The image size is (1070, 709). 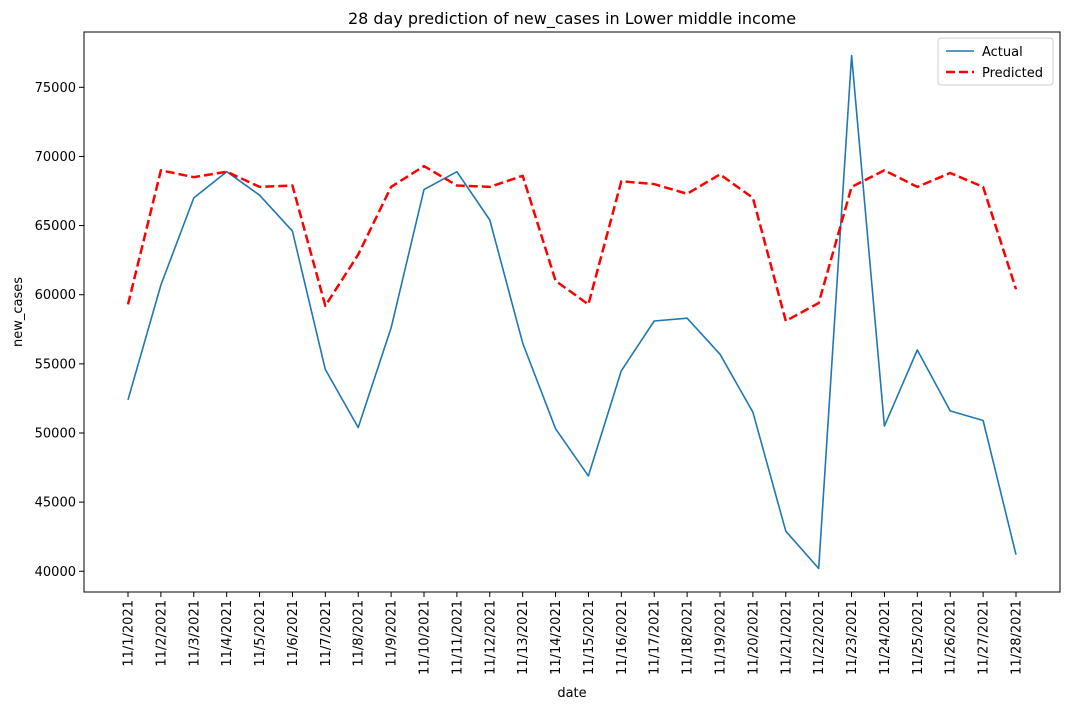 What do you see at coordinates (129, 633) in the screenshot?
I see `x-tick-label: 11/1/2021` at bounding box center [129, 633].